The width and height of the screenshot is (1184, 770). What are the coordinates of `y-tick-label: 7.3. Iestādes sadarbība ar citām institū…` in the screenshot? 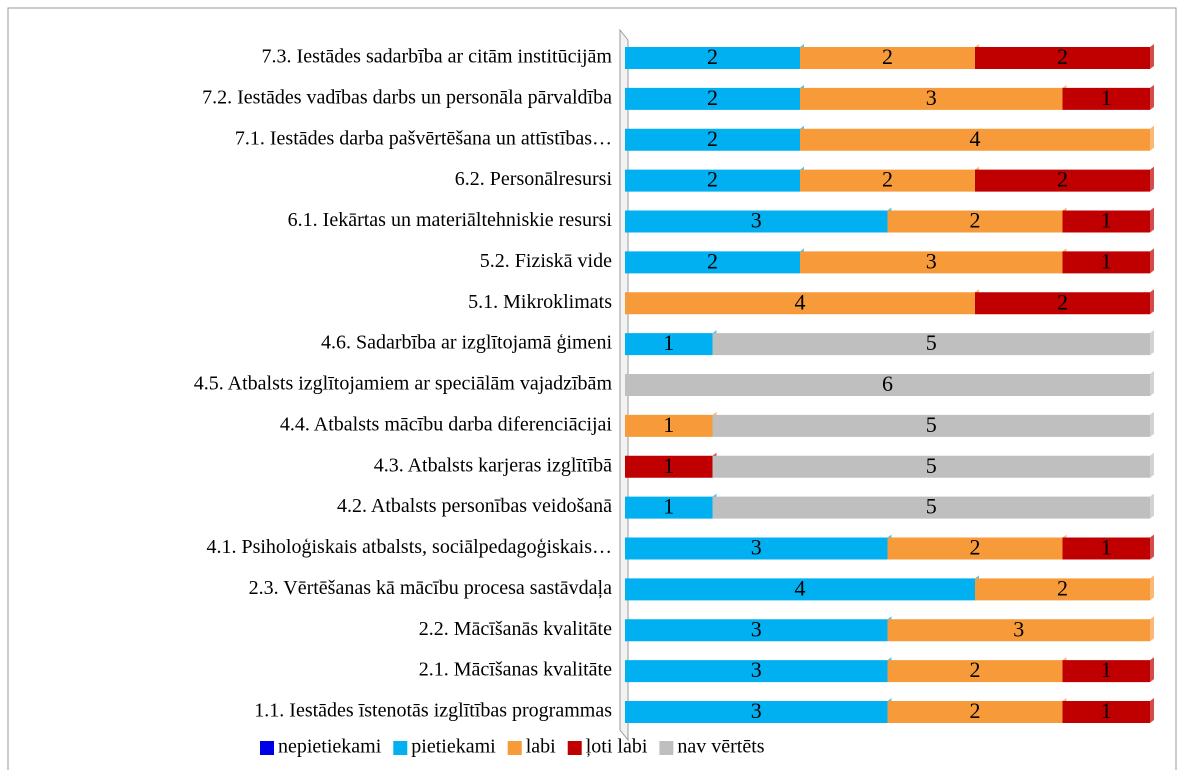 It's located at (437, 57).